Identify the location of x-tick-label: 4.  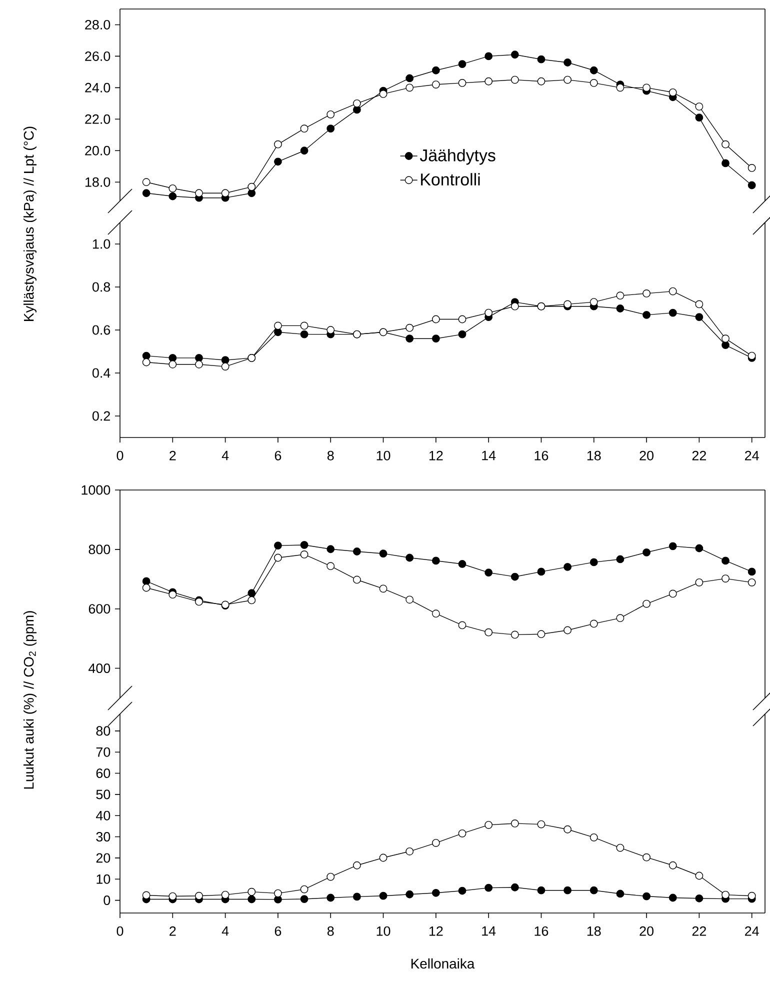
(225, 455).